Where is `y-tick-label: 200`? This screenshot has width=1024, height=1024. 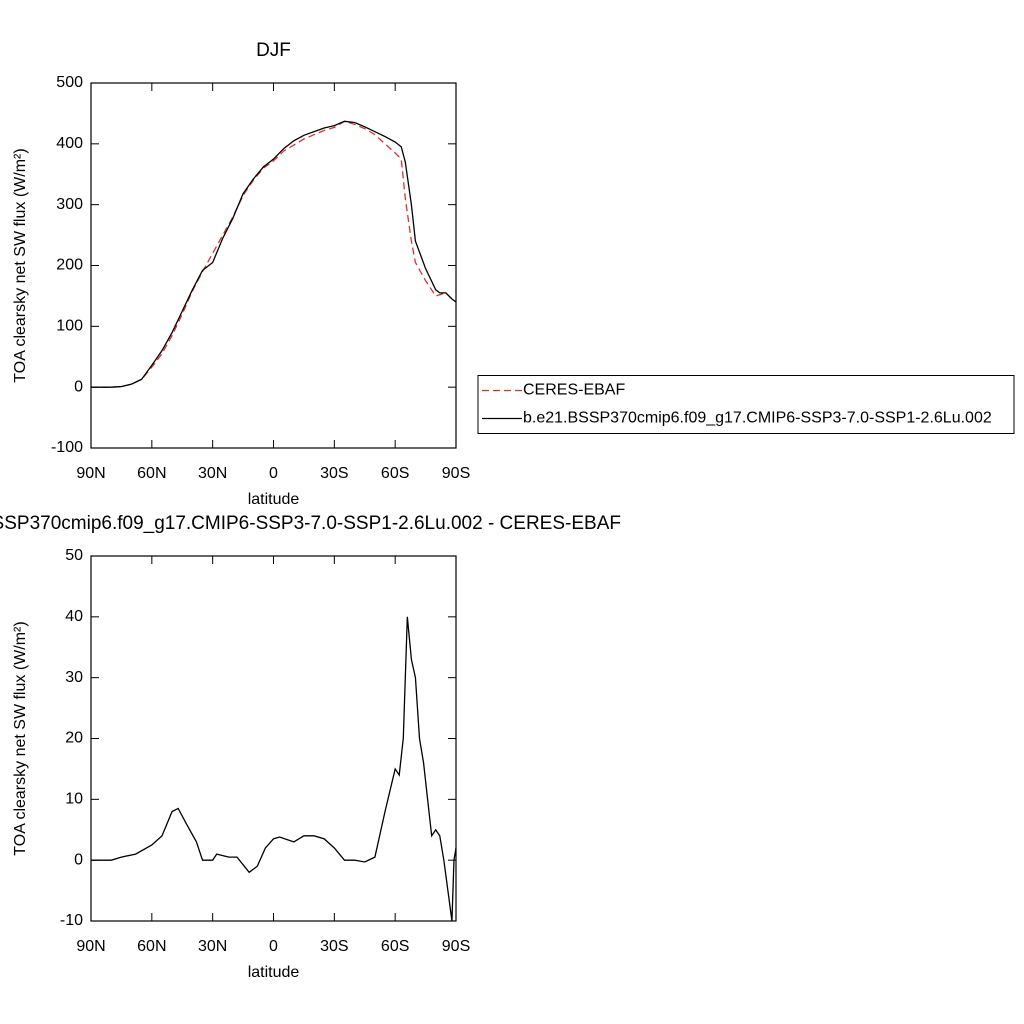 y-tick-label: 200 is located at coordinates (69, 265).